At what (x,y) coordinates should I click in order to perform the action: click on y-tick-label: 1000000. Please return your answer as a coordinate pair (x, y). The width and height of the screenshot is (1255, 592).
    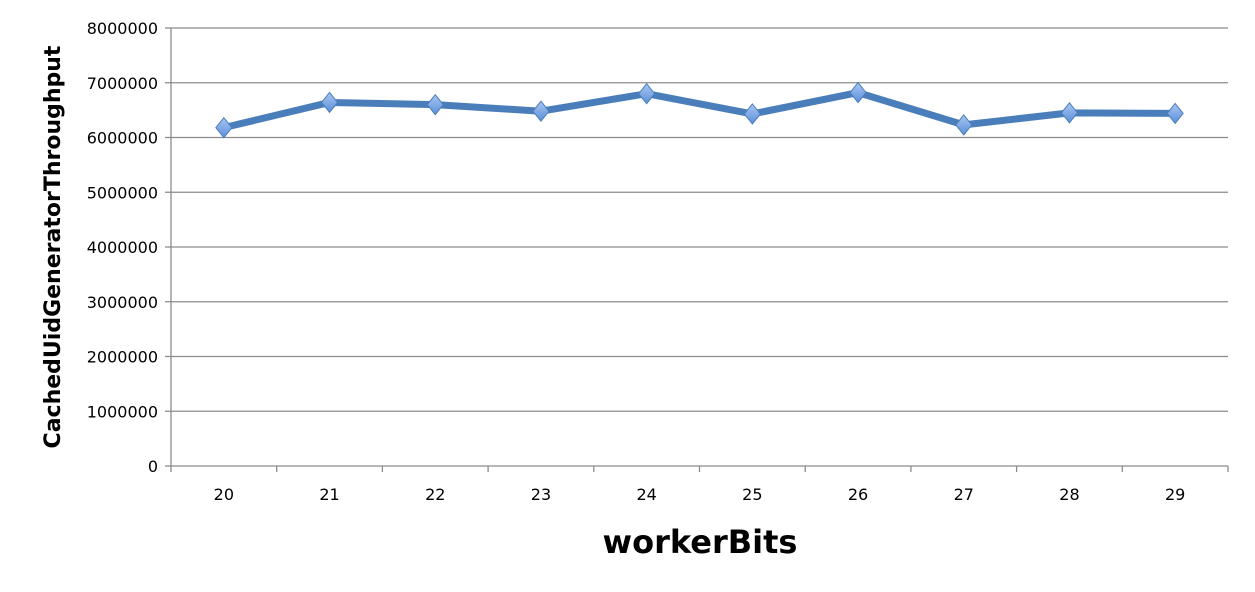
    Looking at the image, I should click on (122, 411).